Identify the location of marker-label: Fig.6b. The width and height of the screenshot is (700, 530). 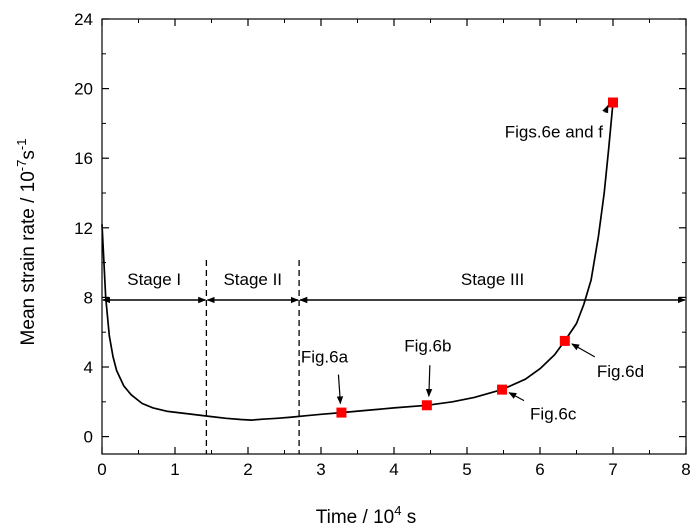
(427, 345).